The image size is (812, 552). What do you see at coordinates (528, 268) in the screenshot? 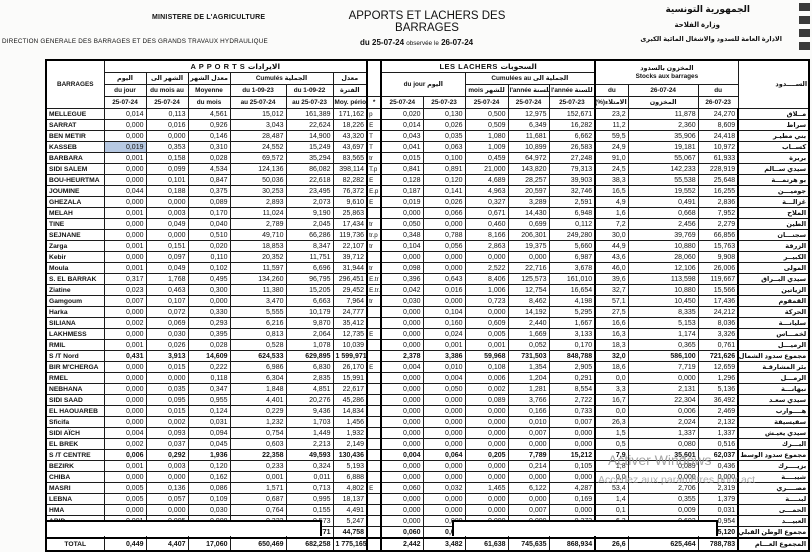
I see `lacher-cumul-annee-cell: 22,716` at bounding box center [528, 268].